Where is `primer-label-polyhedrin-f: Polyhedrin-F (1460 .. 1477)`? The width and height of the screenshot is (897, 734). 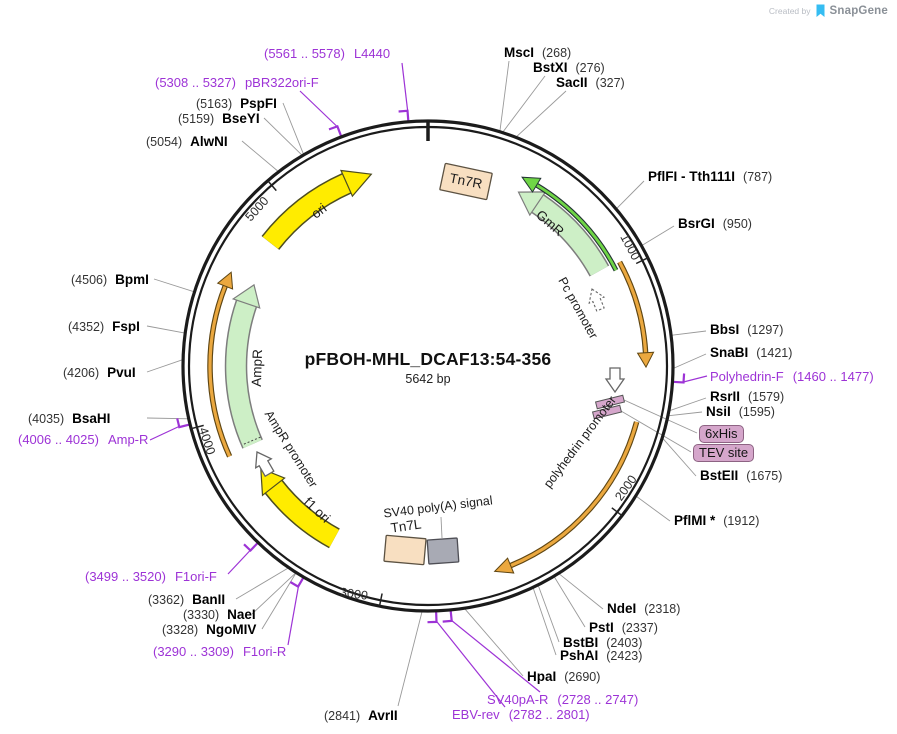 primer-label-polyhedrin-f: Polyhedrin-F (1460 .. 1477) is located at coordinates (792, 376).